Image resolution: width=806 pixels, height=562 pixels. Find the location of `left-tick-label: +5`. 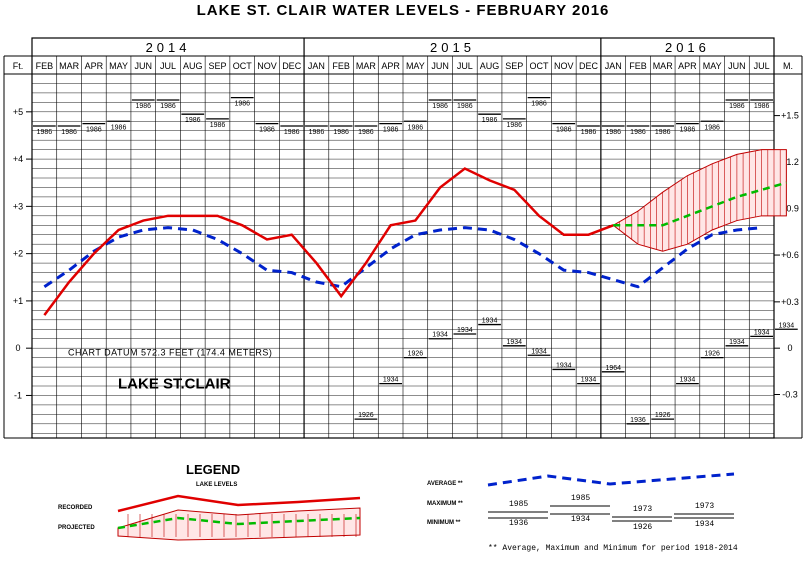

left-tick-label: +5 is located at coordinates (18, 112).